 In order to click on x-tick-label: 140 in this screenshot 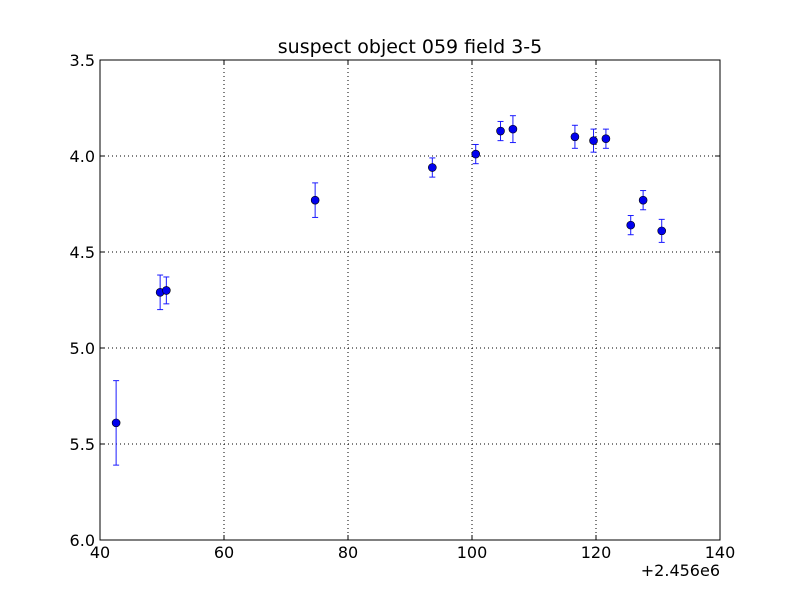, I will do `click(720, 552)`.